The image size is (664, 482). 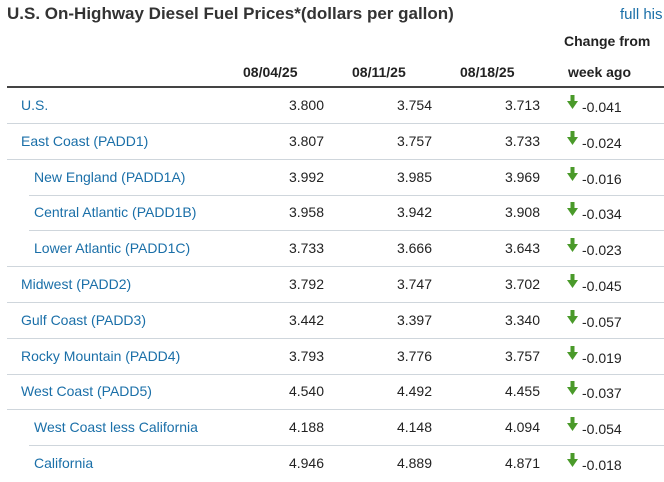 I want to click on price-cell-1: 4.188, so click(x=306, y=427).